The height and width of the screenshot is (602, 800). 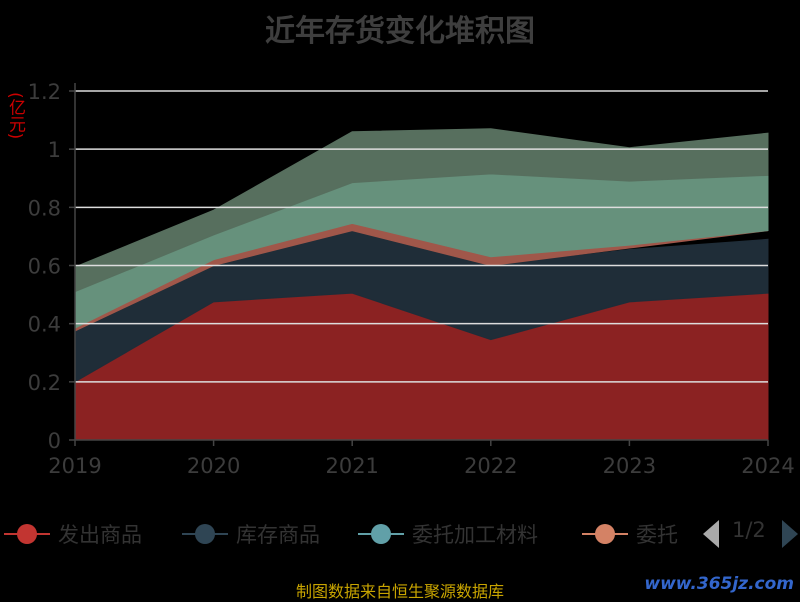 I want to click on legend-label-2: 委托加工材料, so click(x=475, y=535).